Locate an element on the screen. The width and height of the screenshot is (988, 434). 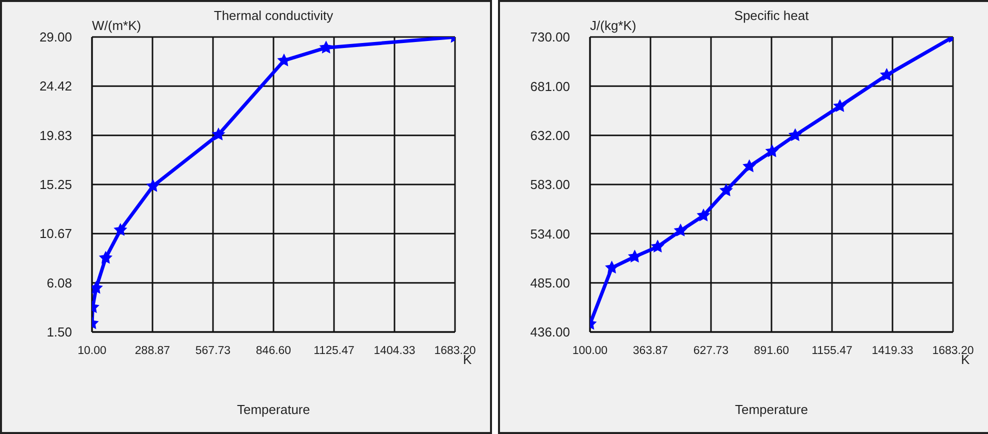
y-tick-label: 632.00 is located at coordinates (550, 135).